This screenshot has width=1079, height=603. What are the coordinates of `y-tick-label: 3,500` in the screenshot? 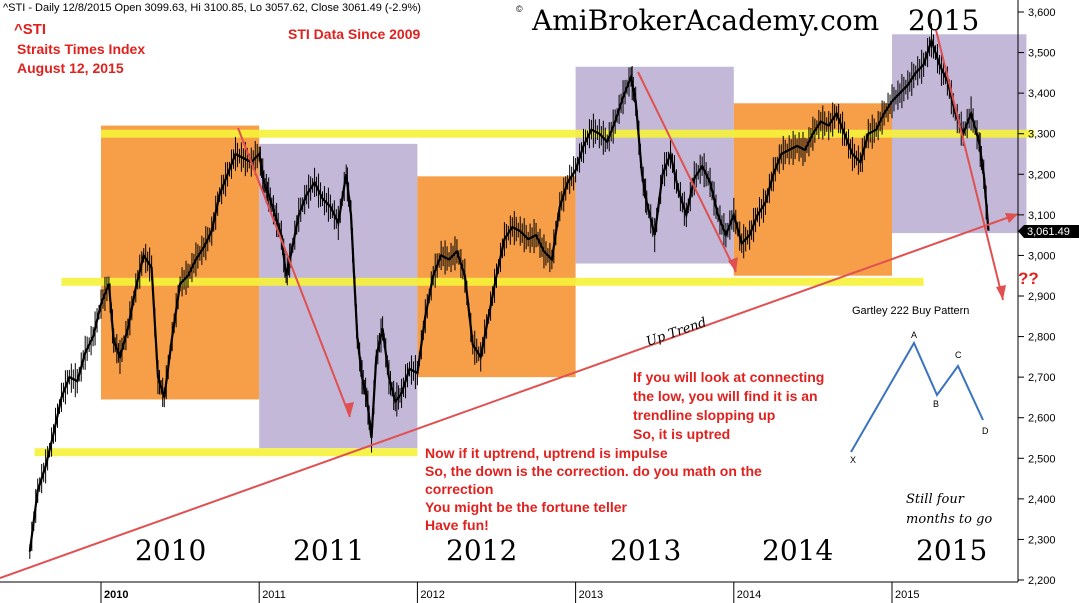 It's located at (1042, 54).